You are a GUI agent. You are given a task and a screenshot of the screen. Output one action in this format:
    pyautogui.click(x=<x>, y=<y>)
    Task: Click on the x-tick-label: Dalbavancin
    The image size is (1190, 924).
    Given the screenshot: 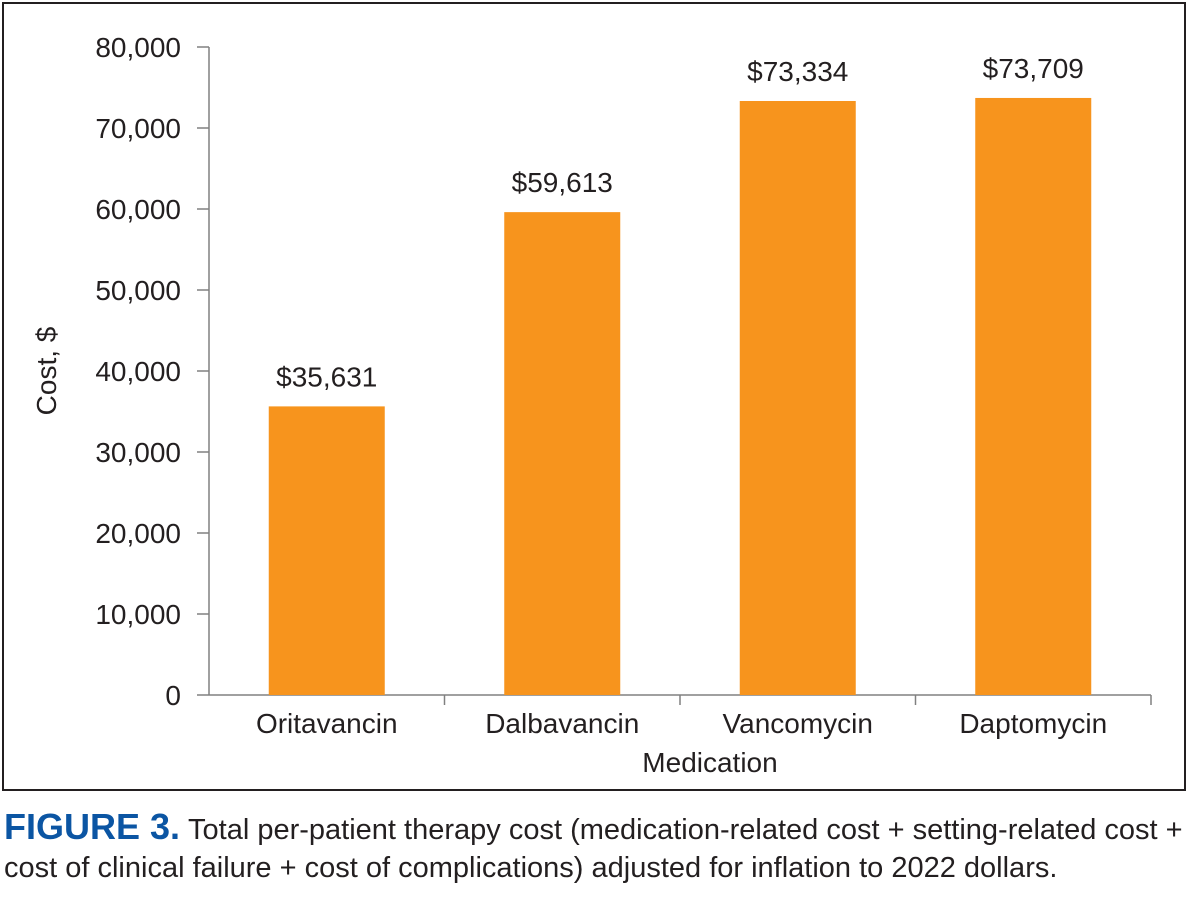 What is the action you would take?
    pyautogui.click(x=562, y=723)
    